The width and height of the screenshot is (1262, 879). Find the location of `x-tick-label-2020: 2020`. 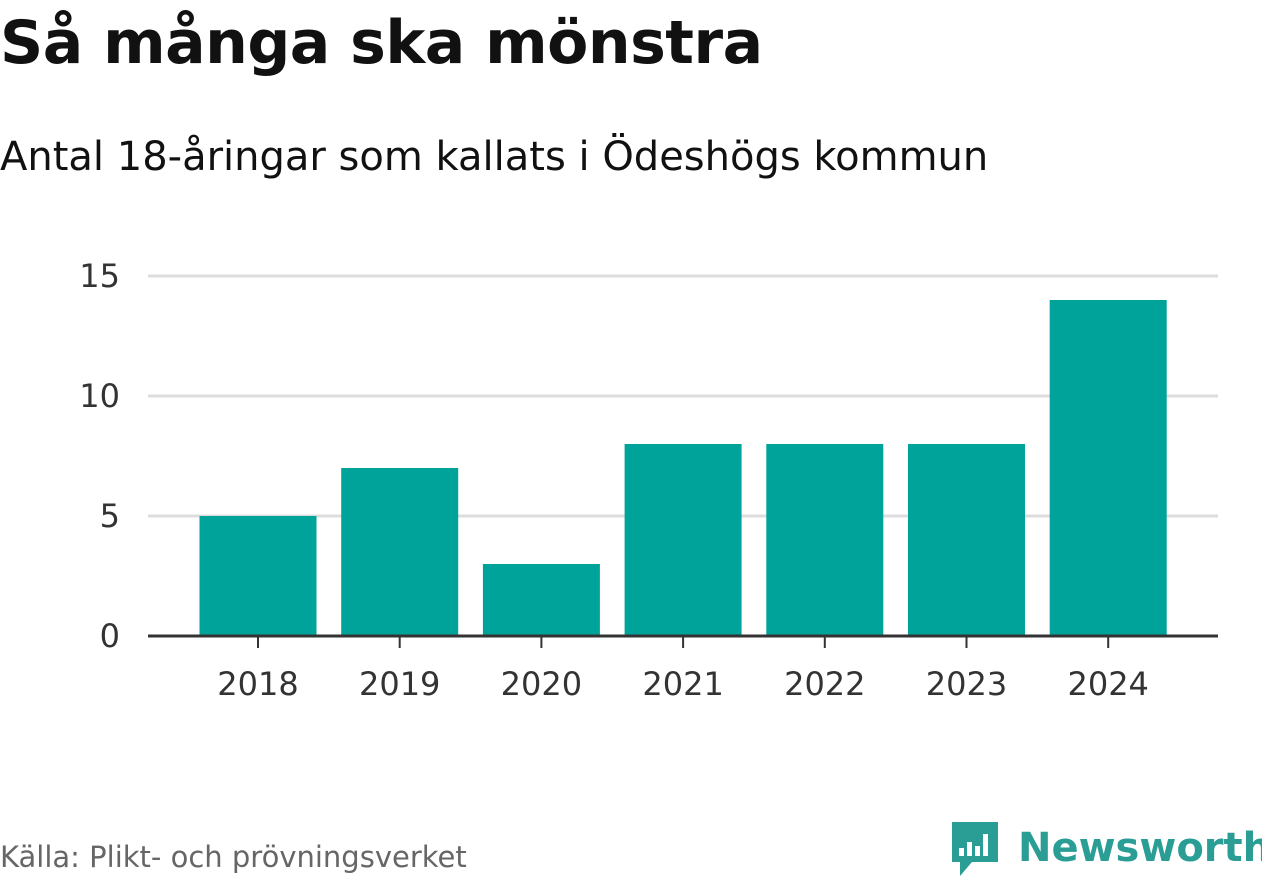

x-tick-label-2020: 2020 is located at coordinates (541, 684).